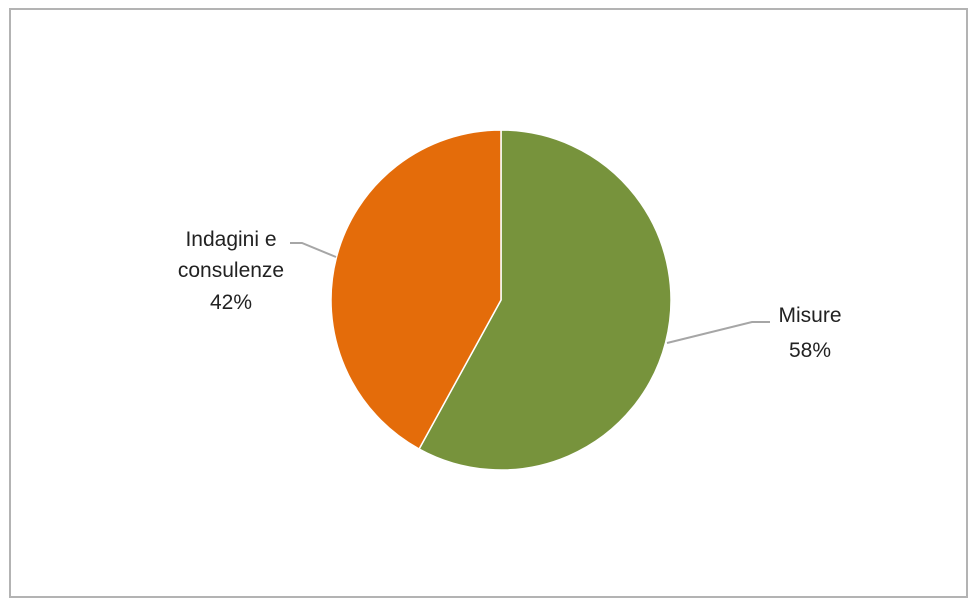 The image size is (970, 598). I want to click on leader-line-indagini, so click(313, 250).